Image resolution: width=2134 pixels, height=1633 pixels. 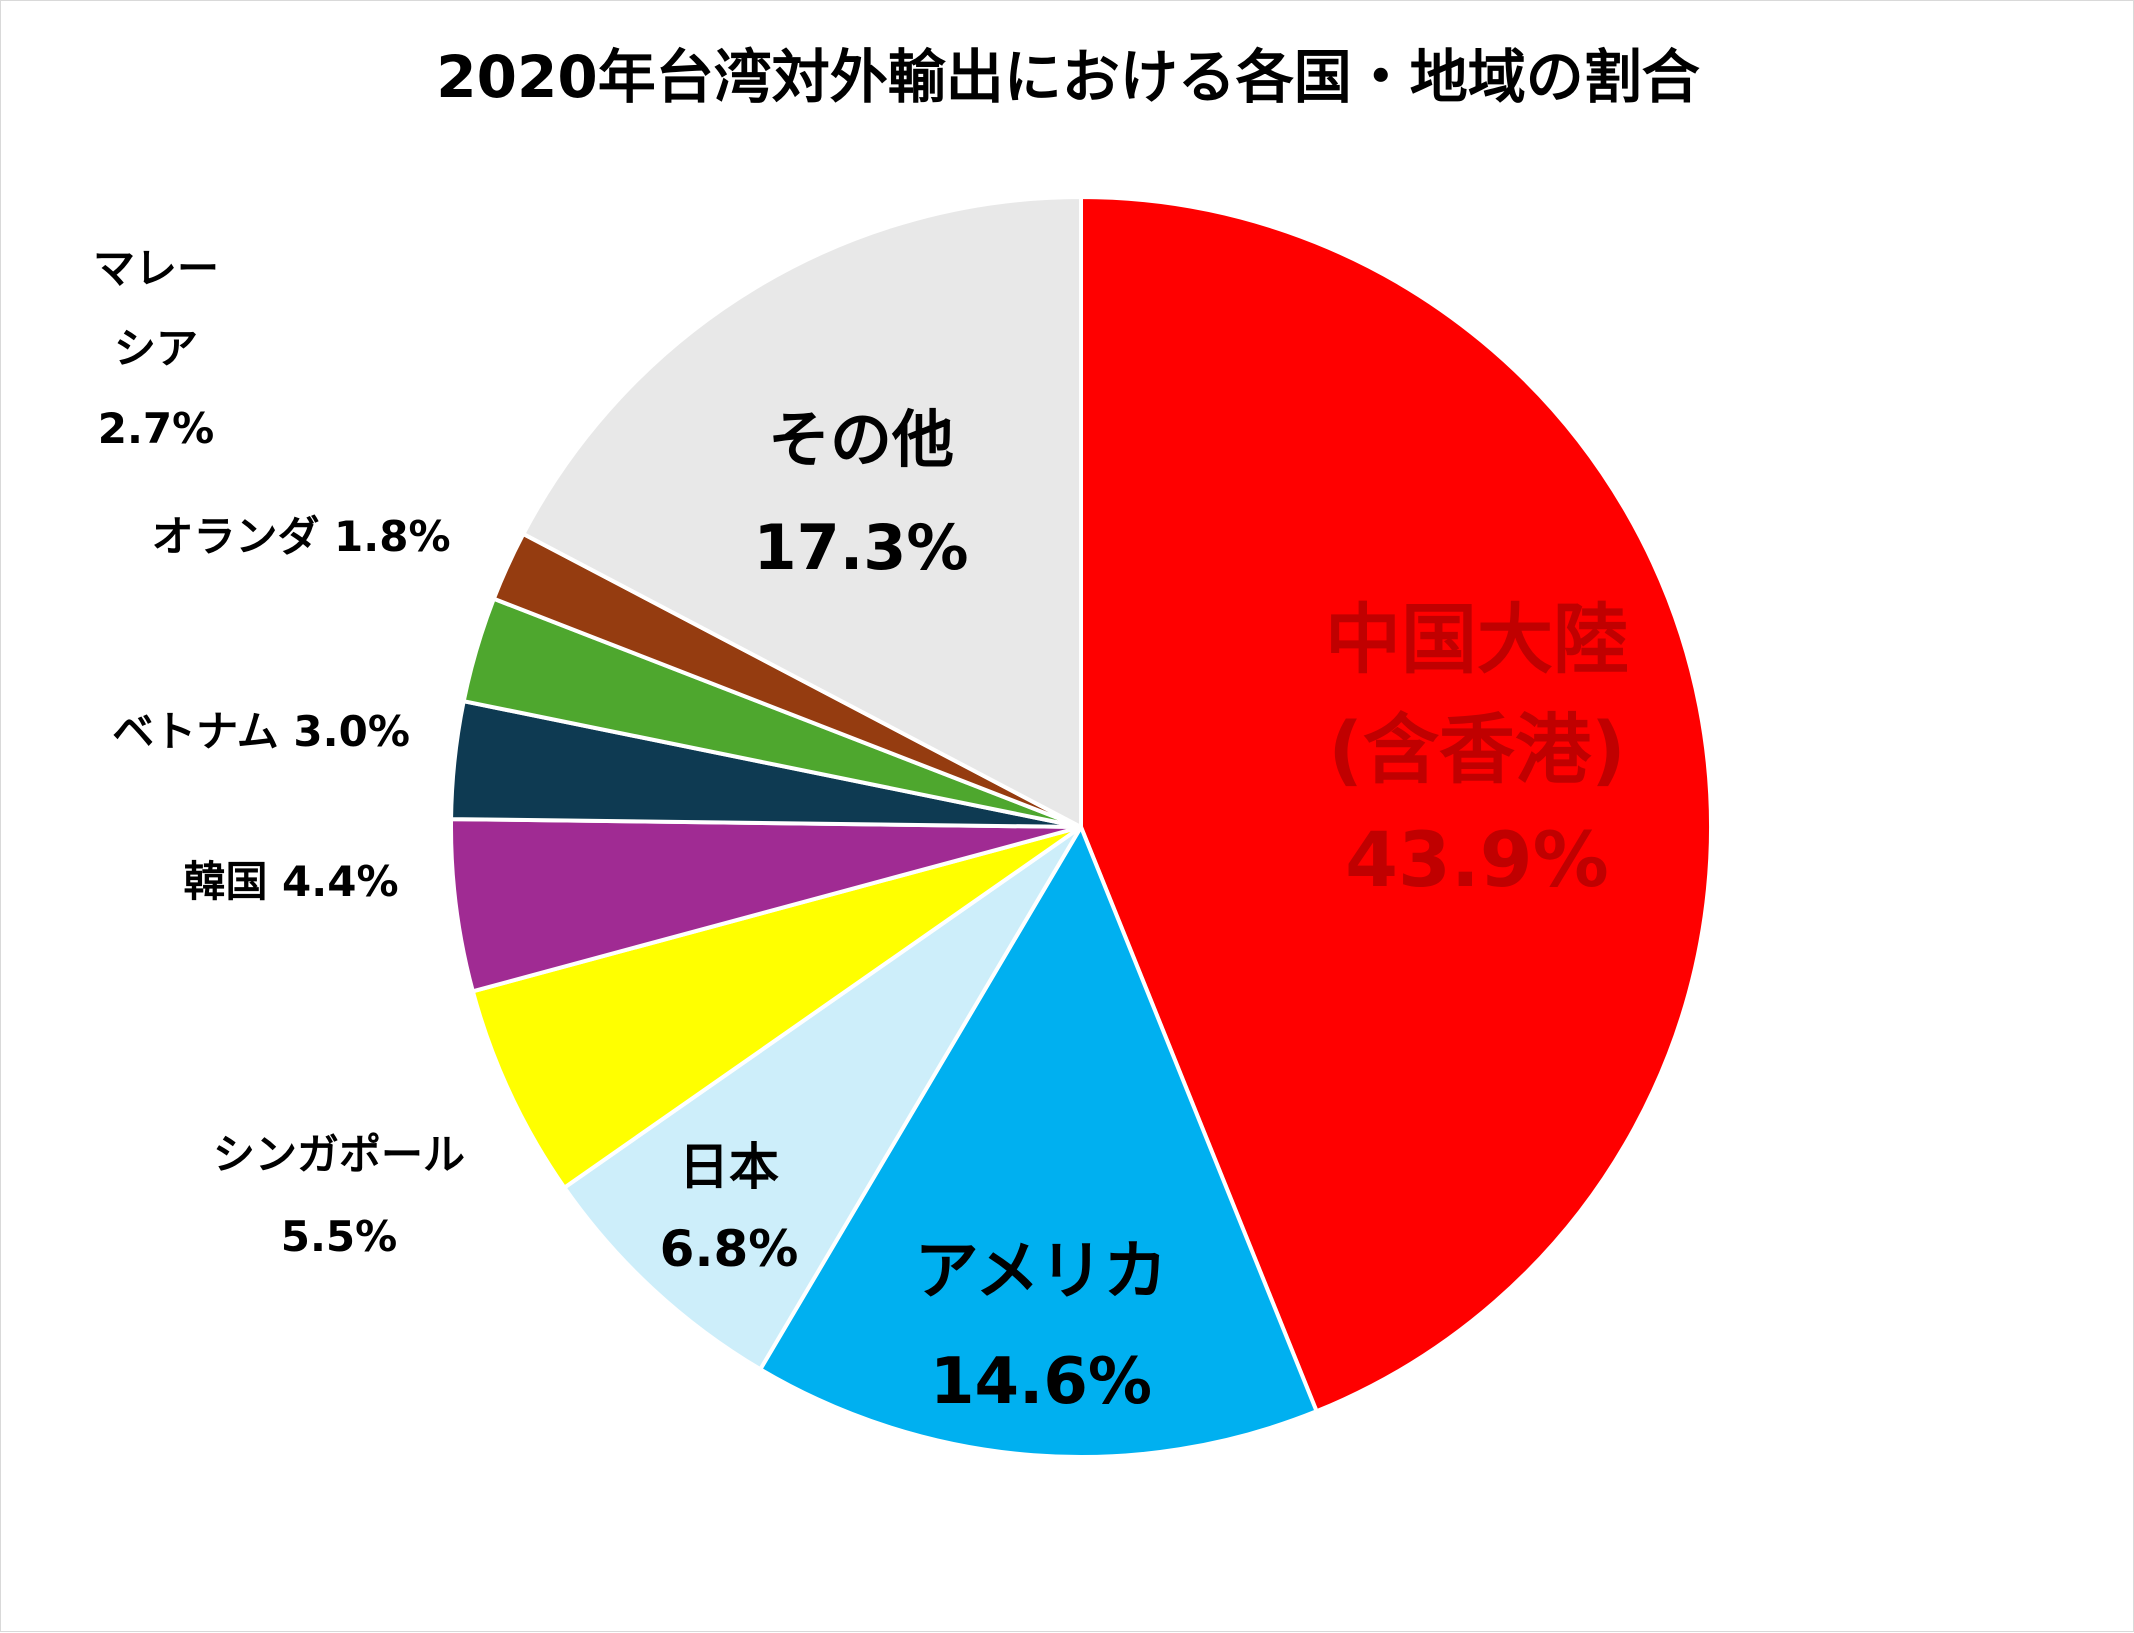 I want to click on slice-label-3: 日本 6.8%, so click(x=729, y=1208).